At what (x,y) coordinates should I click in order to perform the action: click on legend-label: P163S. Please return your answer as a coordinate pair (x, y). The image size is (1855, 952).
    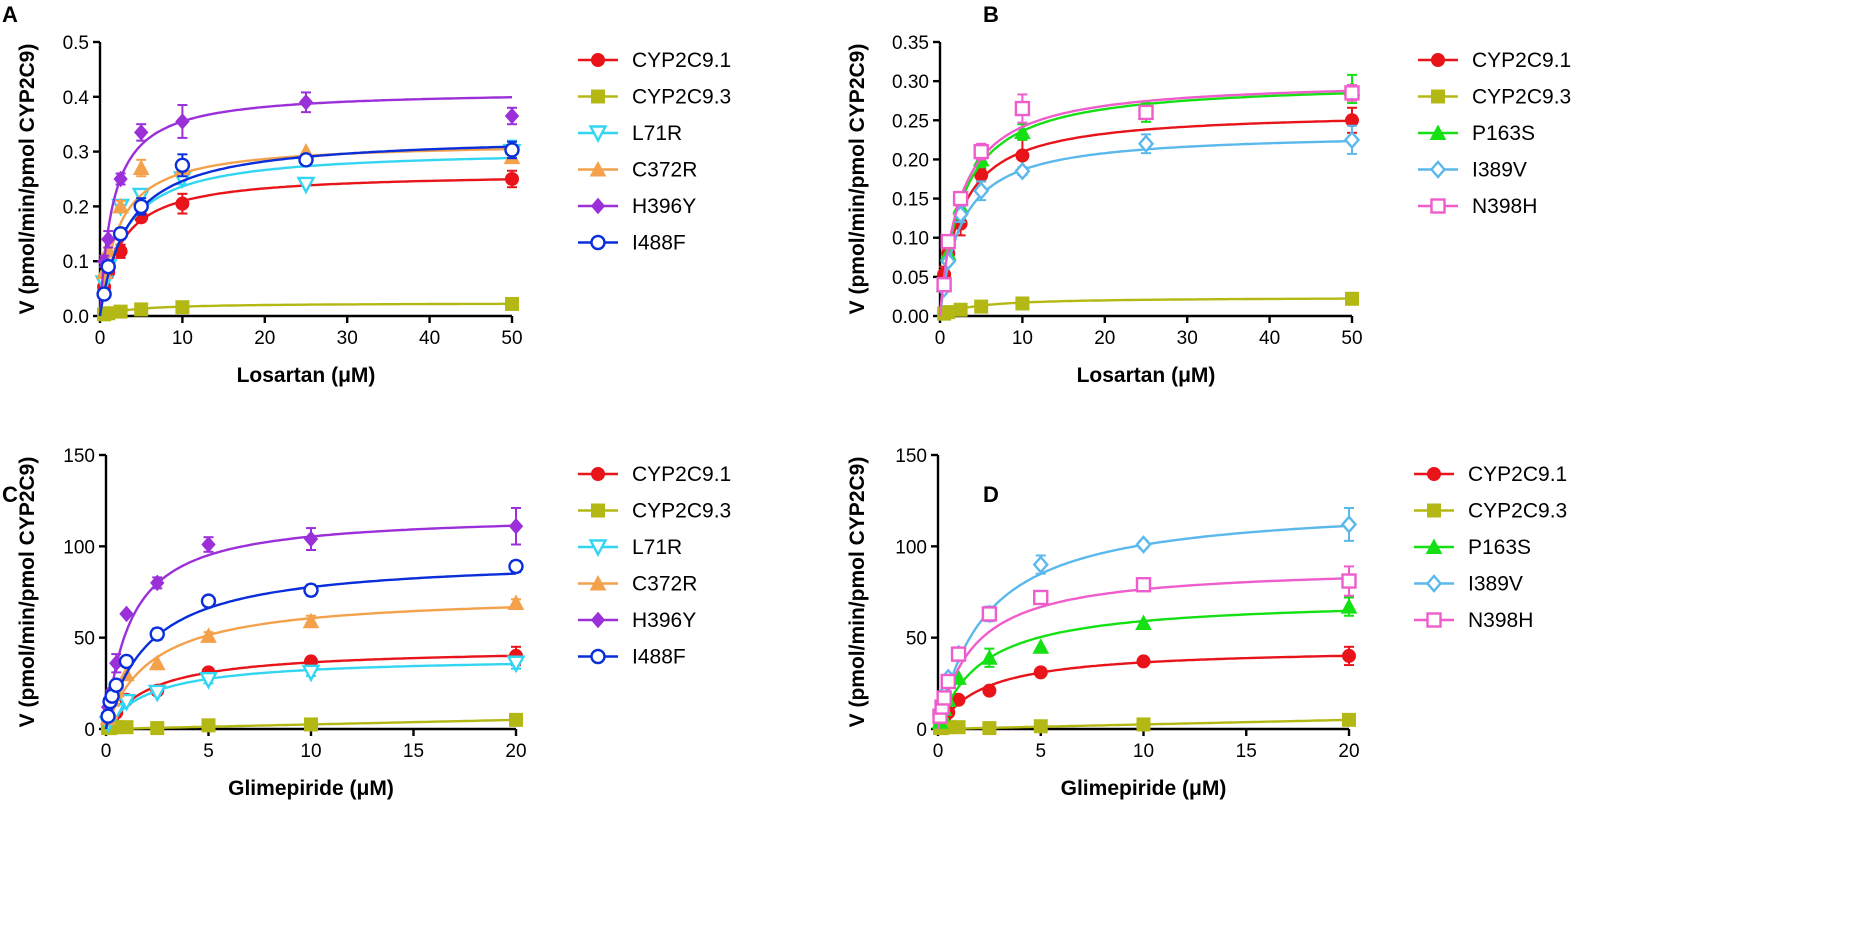
    Looking at the image, I should click on (1499, 547).